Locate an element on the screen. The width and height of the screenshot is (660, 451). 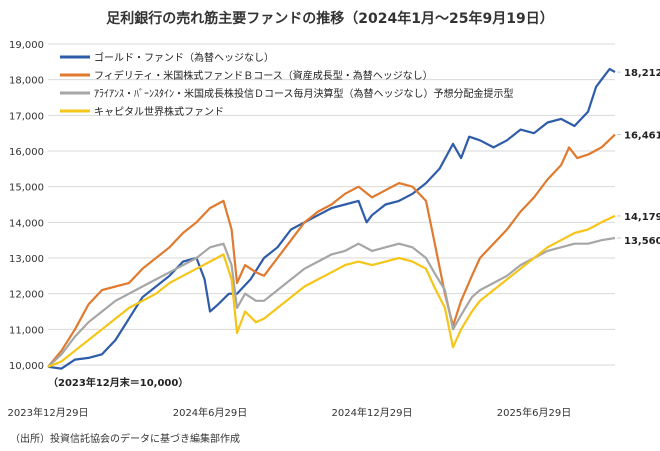
end-label-2: 13,560 is located at coordinates (642, 241).